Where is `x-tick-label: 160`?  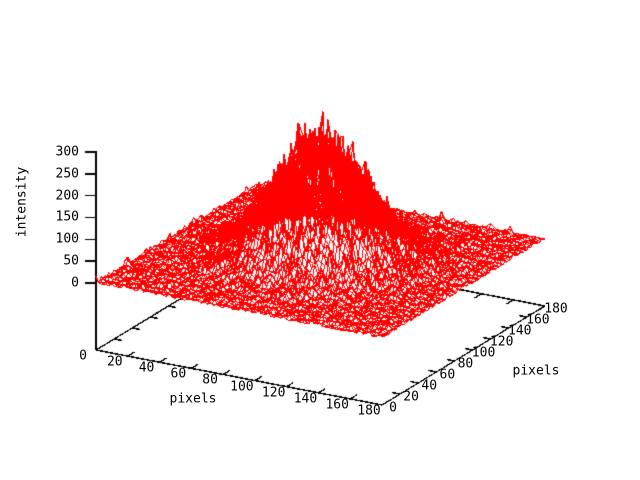
x-tick-label: 160 is located at coordinates (337, 405).